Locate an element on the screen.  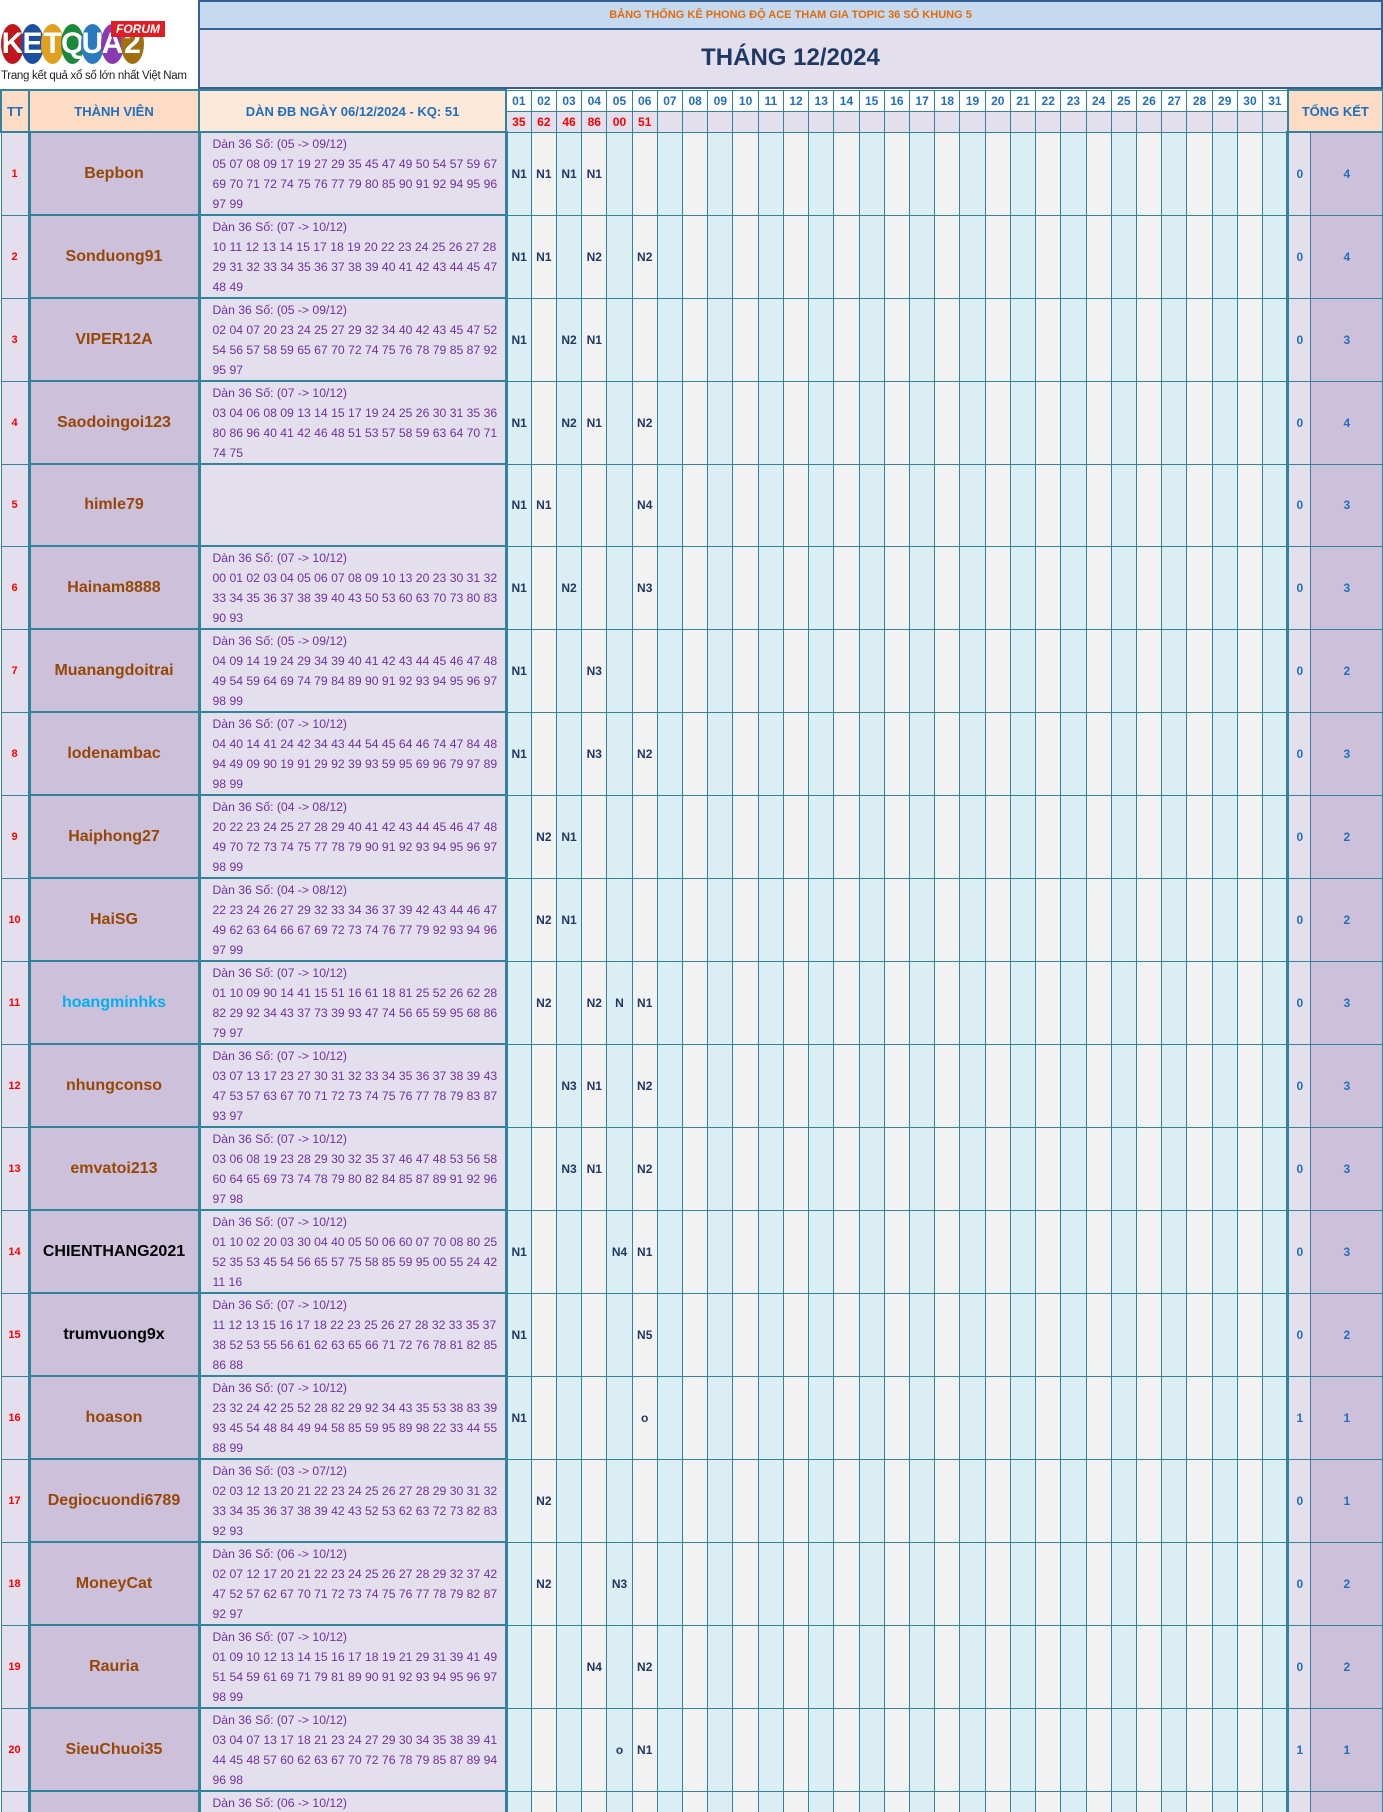
member-name: himle79 is located at coordinates (114, 505).